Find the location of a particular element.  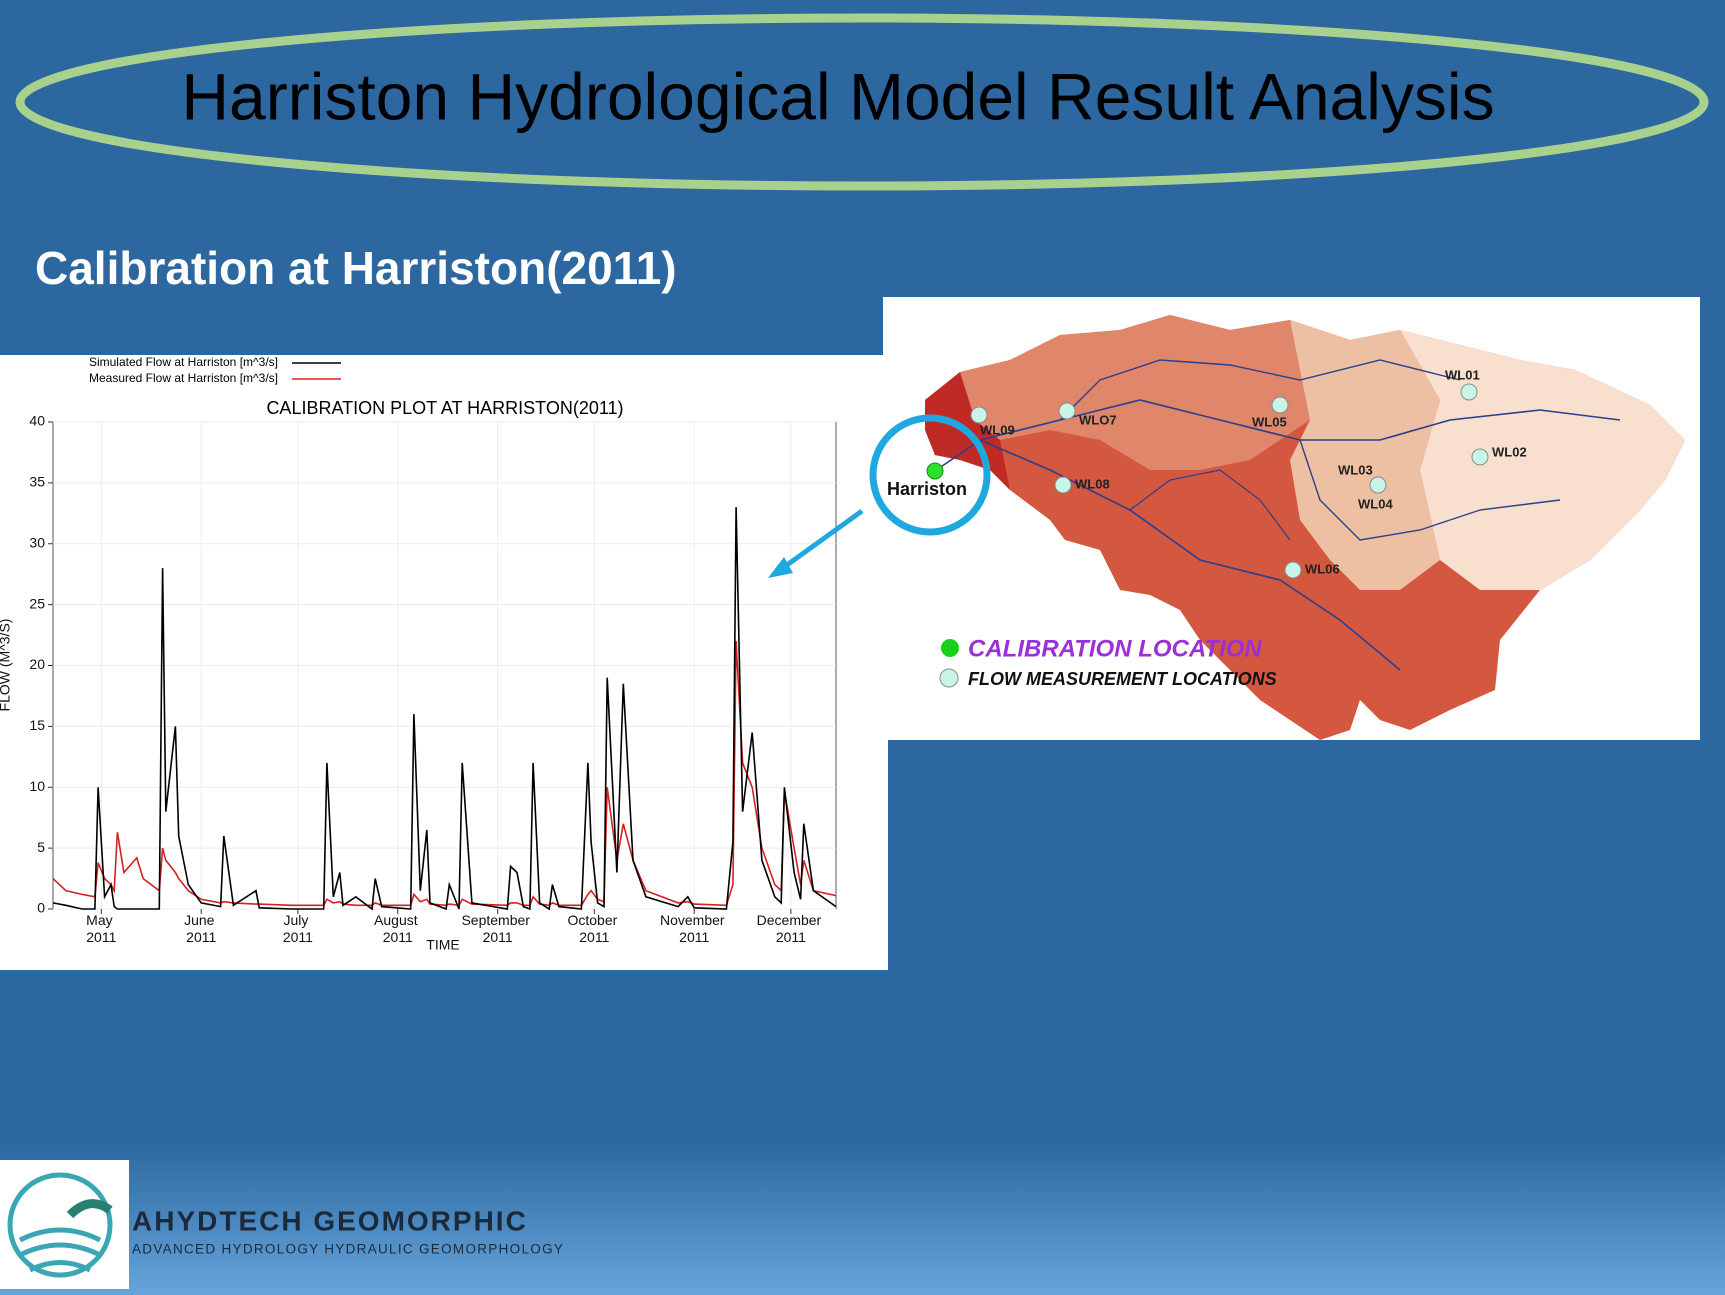

logo-name: AHYDTECH GEOMORPHIC is located at coordinates (330, 1220).